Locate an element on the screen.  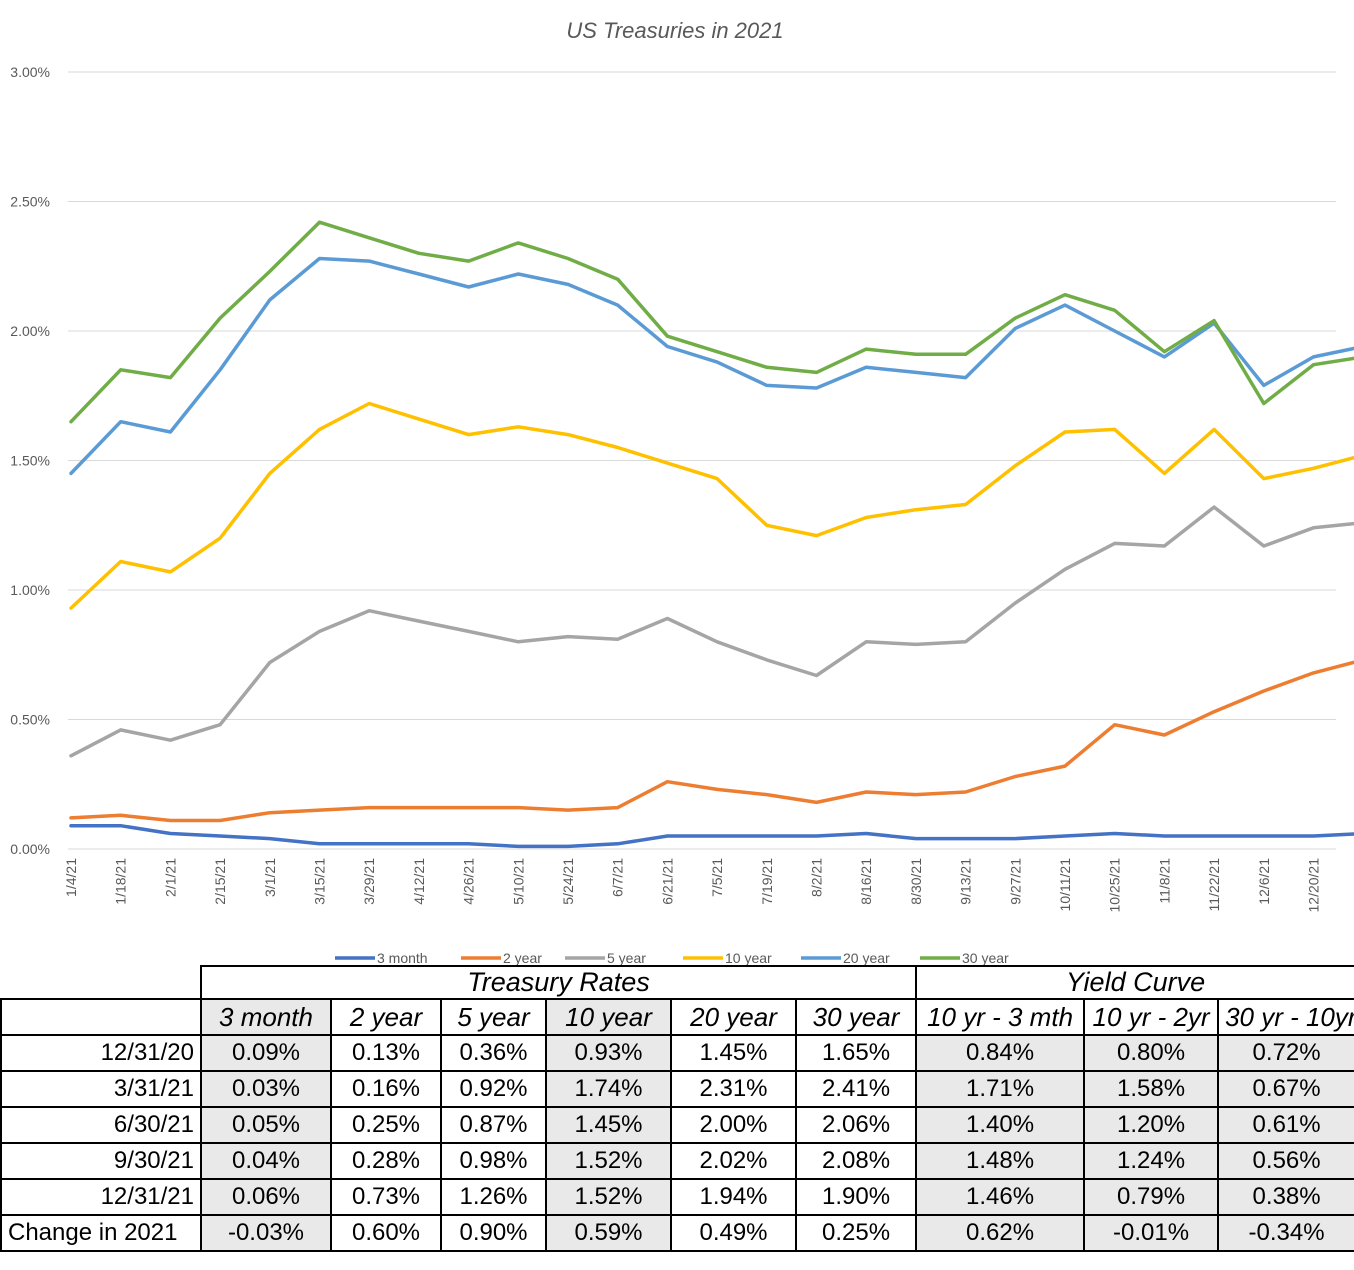
x-tick-label: 8/16/21 is located at coordinates (866, 881).